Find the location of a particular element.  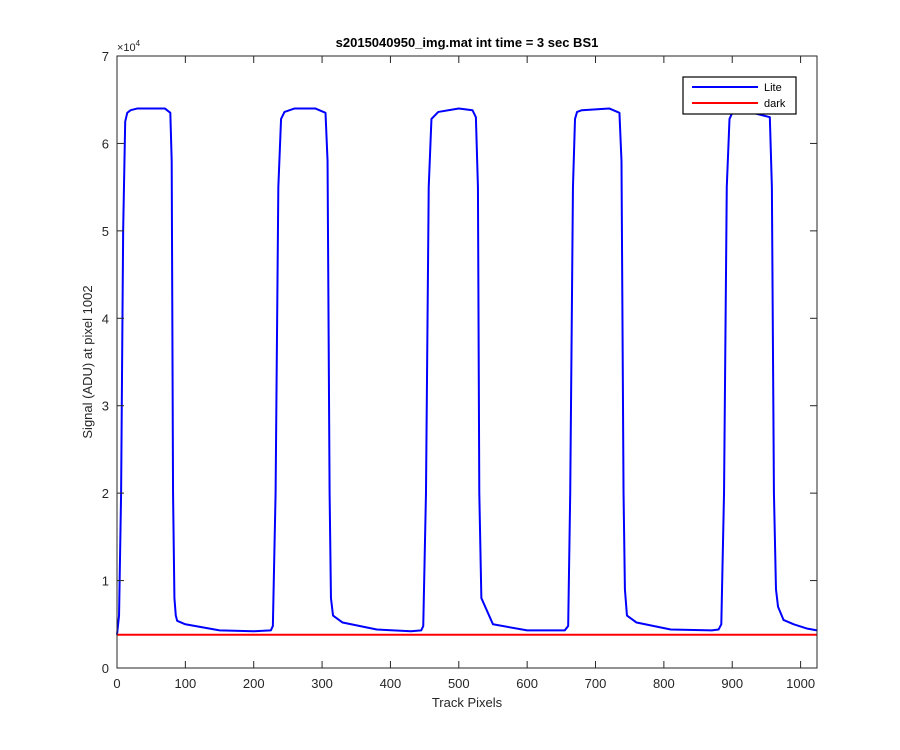

legend-box is located at coordinates (739, 95).